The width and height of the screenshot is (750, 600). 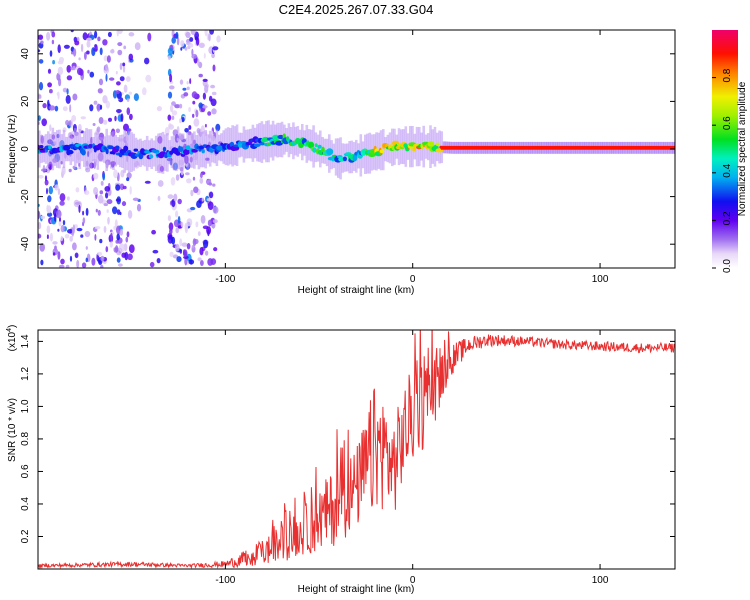 What do you see at coordinates (727, 218) in the screenshot?
I see `colorbar-tick-label: 0.2` at bounding box center [727, 218].